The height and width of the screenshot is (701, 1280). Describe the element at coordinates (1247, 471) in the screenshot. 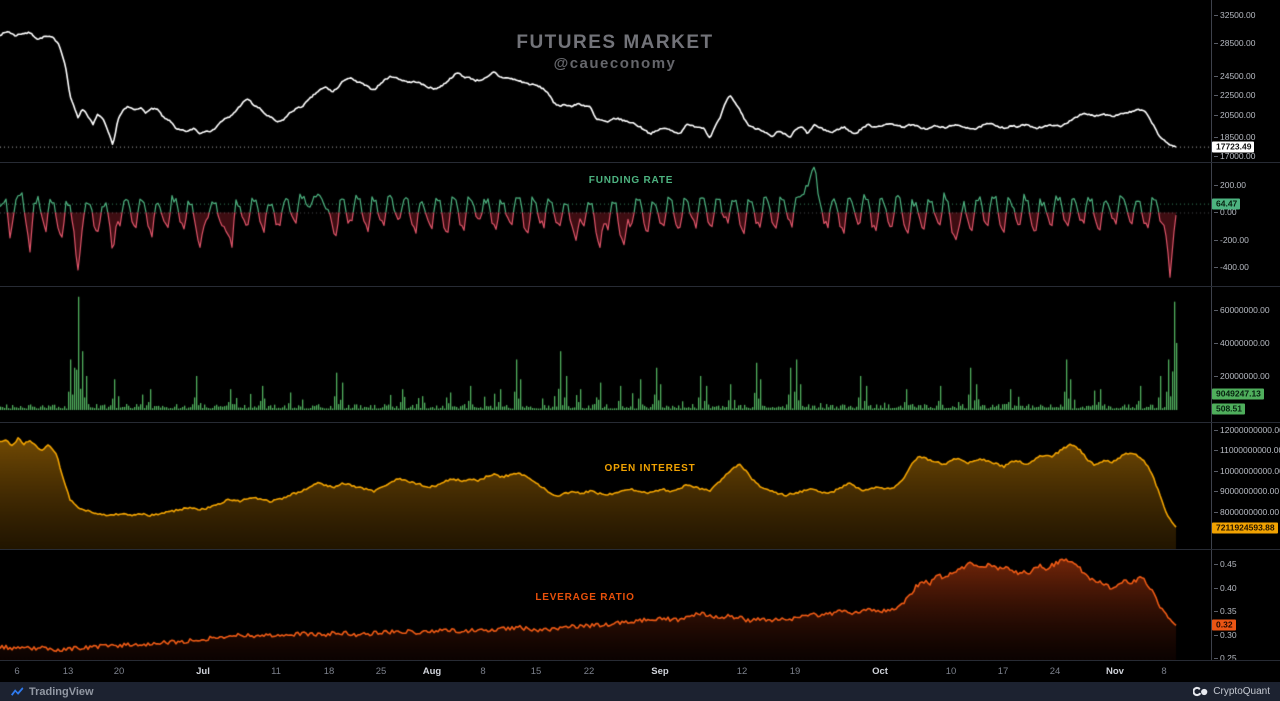

I see `open_interest-tick: 10000000000.00` at that location.